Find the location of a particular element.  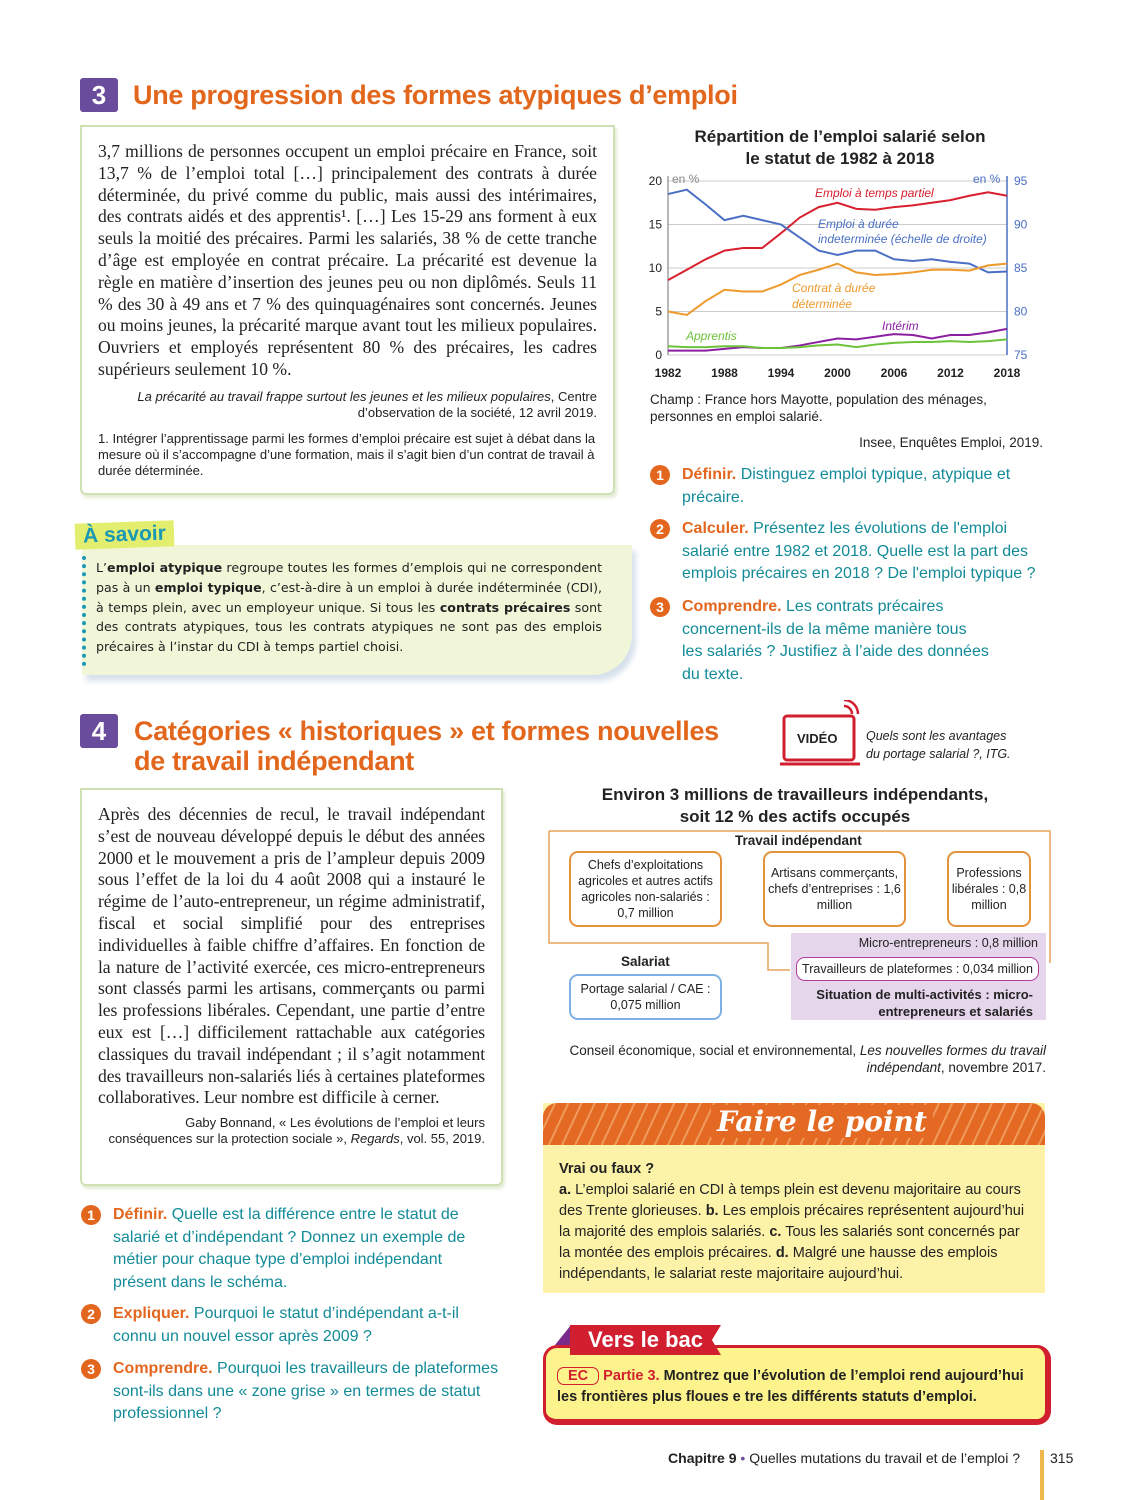

diagram-frame is located at coordinates (799, 900).